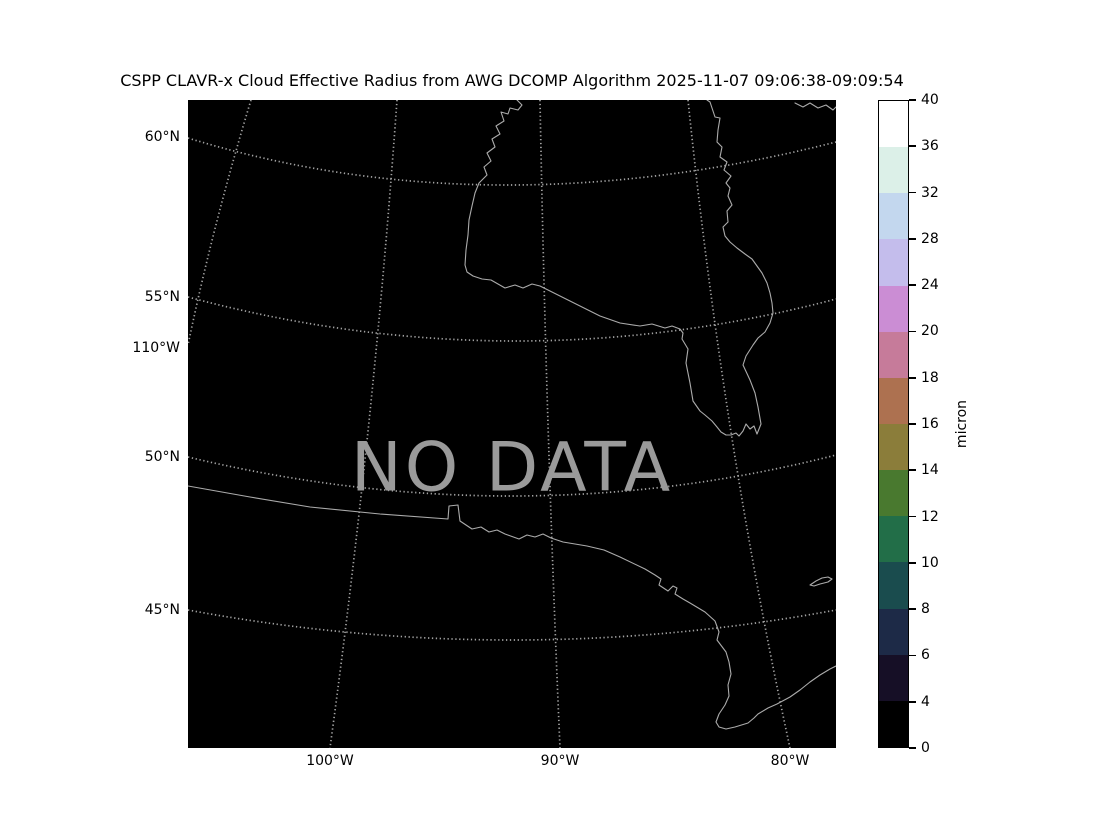 The width and height of the screenshot is (1120, 840). What do you see at coordinates (930, 100) in the screenshot?
I see `colorbar-tick-label-40: 40` at bounding box center [930, 100].